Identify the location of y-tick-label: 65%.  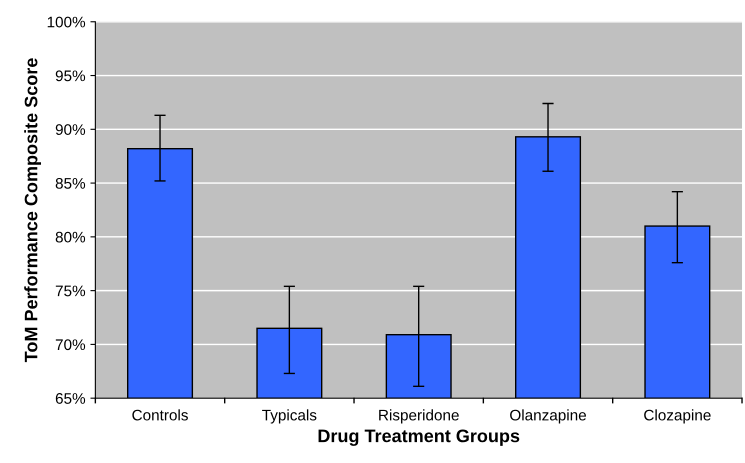
(71, 398).